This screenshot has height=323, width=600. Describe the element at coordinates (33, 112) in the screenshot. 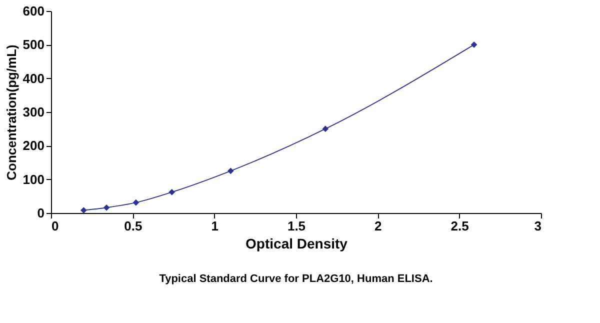

I see `y-tick-label: 300` at that location.